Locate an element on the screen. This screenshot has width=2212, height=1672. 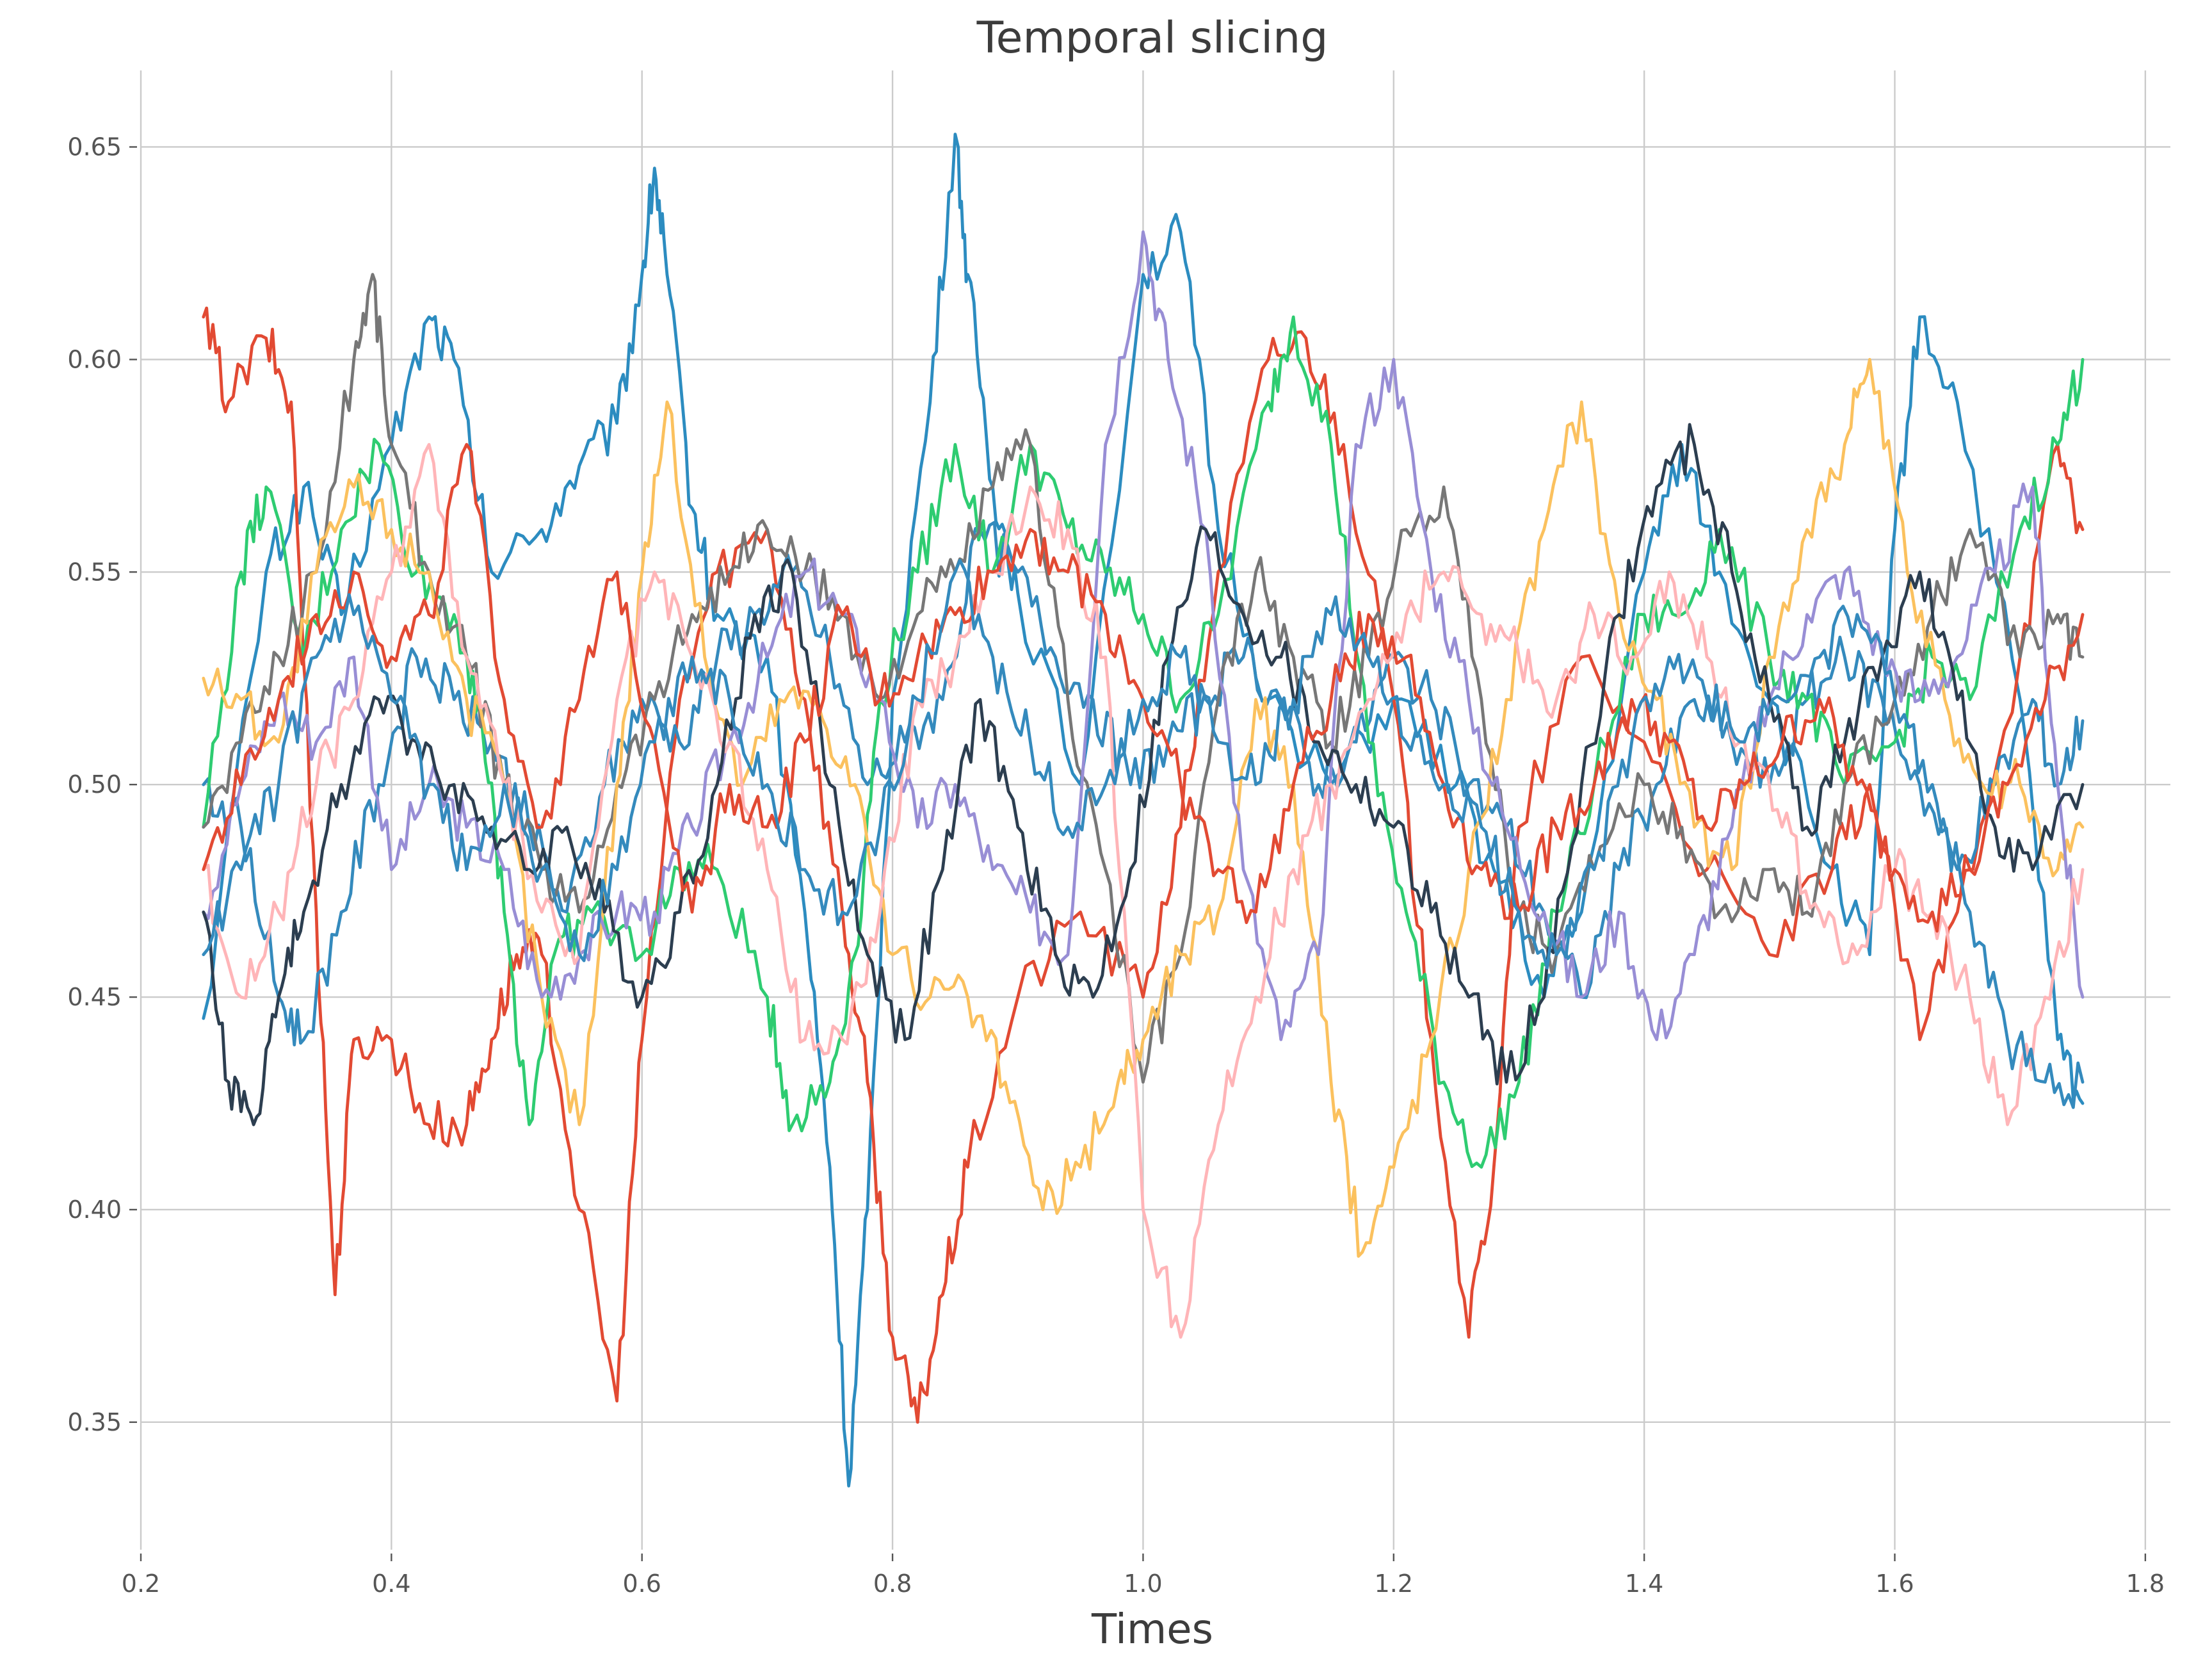
x-tick-label: 0.4 is located at coordinates (391, 1584).